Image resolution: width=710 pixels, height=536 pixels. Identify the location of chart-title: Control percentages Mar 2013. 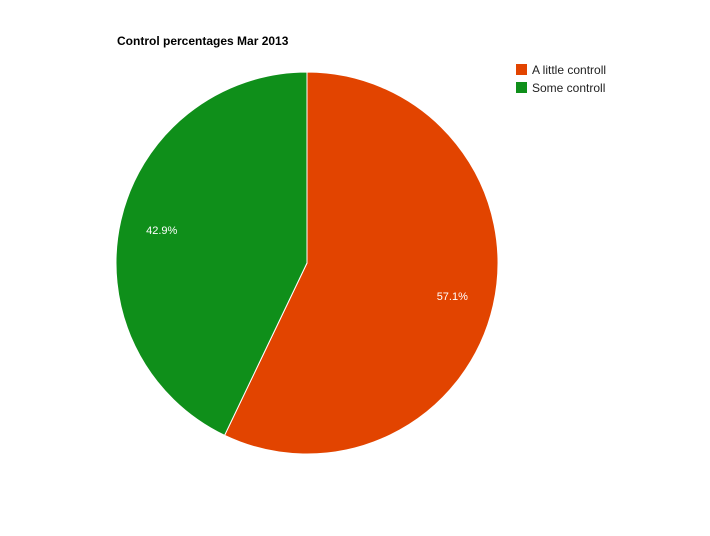
(203, 41).